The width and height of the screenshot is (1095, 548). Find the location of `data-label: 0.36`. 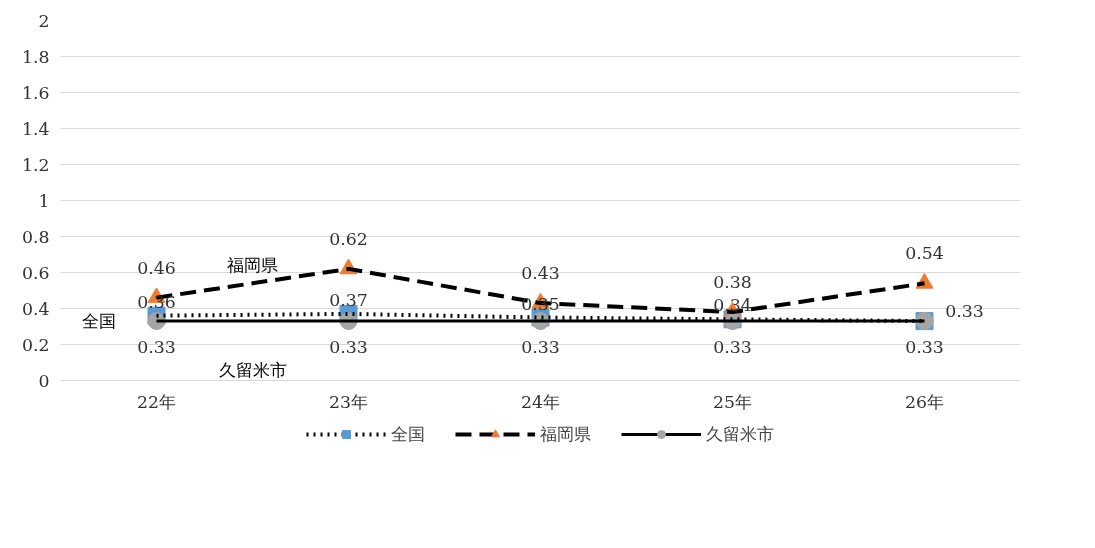

data-label: 0.36 is located at coordinates (156, 301).